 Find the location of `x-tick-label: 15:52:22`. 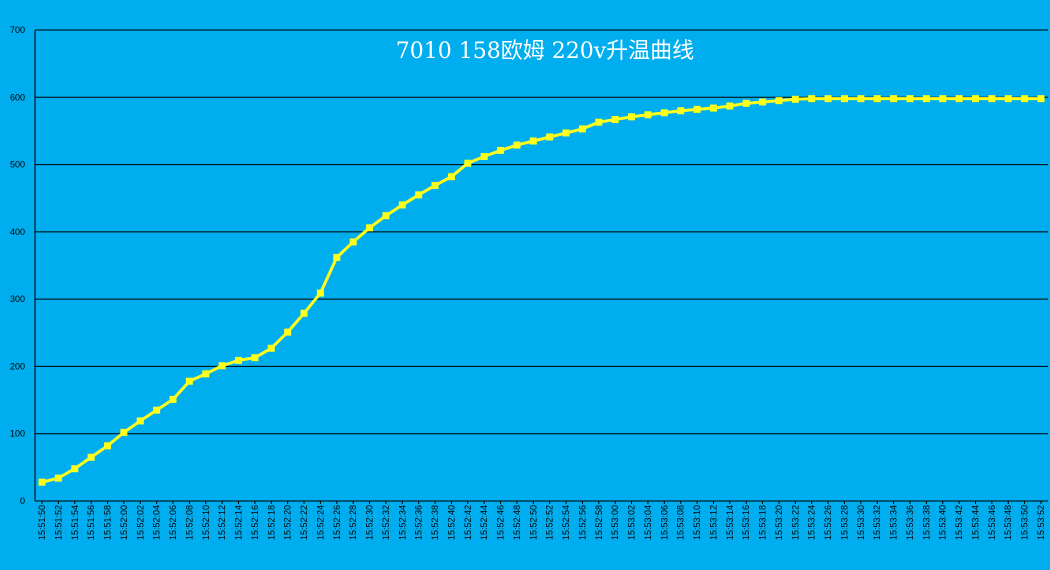

x-tick-label: 15:52:22 is located at coordinates (304, 522).